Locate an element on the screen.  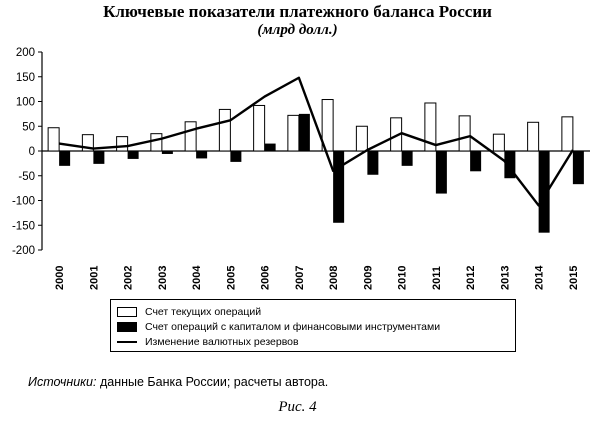
legend-swatch-outline is located at coordinates (127, 312).